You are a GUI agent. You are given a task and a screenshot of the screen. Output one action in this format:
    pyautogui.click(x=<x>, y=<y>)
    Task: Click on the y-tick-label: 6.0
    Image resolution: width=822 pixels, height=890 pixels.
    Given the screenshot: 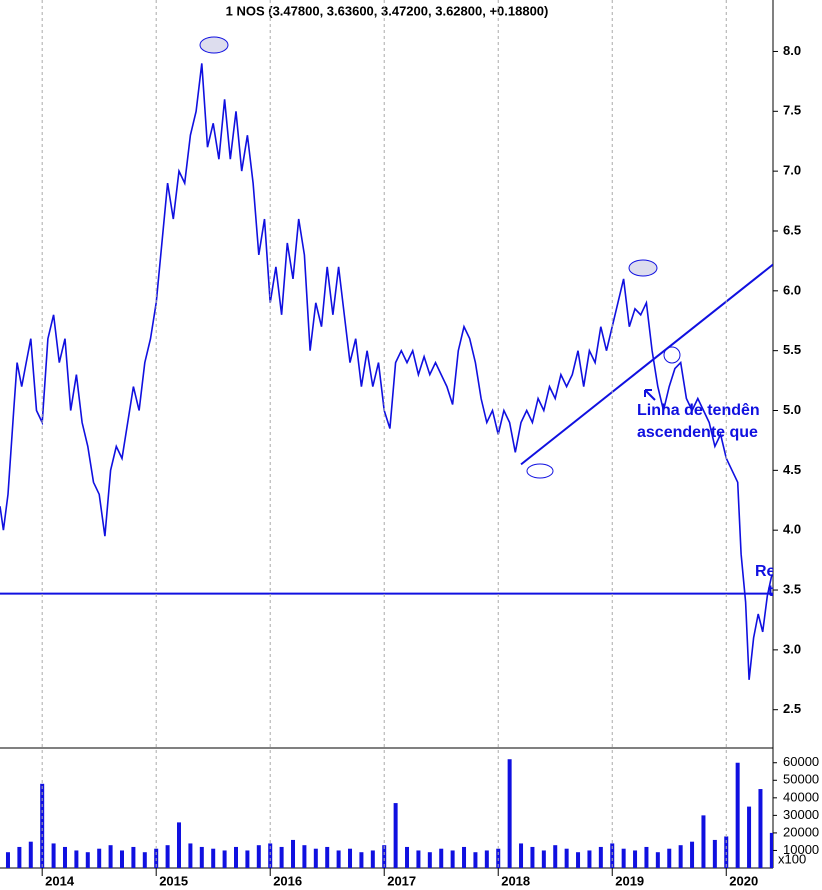 What is the action you would take?
    pyautogui.click(x=792, y=289)
    